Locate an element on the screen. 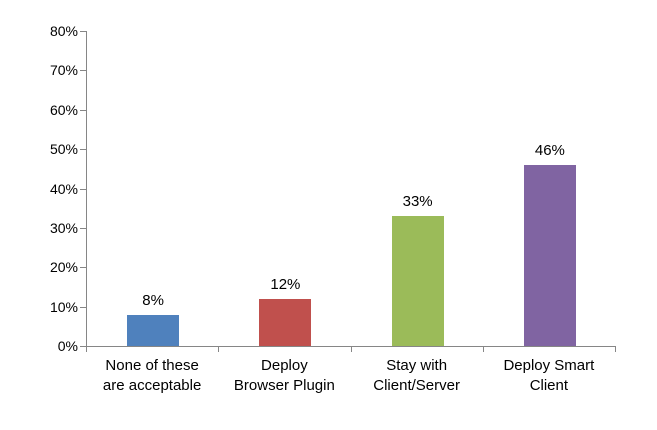 This screenshot has height=430, width=657. x-axis-category-label: None of these are acceptable is located at coordinates (152, 375).